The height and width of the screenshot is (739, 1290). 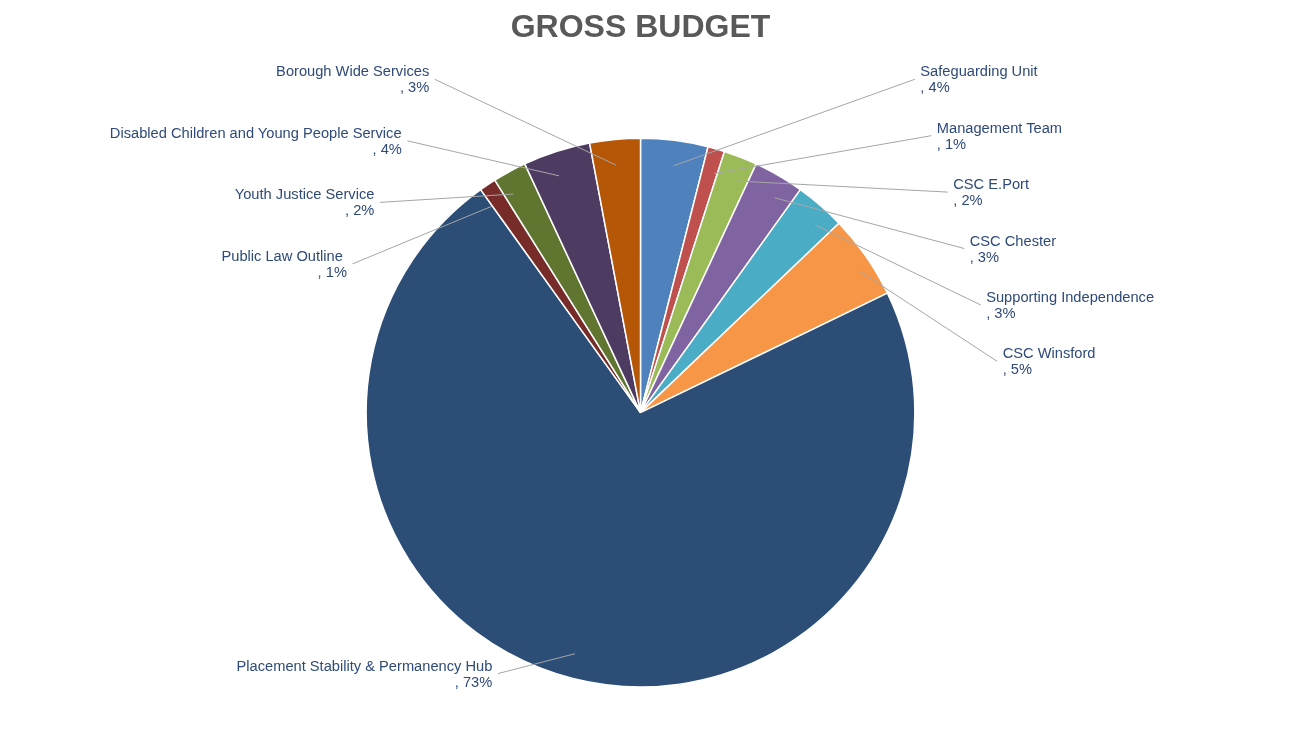 What do you see at coordinates (999, 127) in the screenshot?
I see `slice-label: Management Team` at bounding box center [999, 127].